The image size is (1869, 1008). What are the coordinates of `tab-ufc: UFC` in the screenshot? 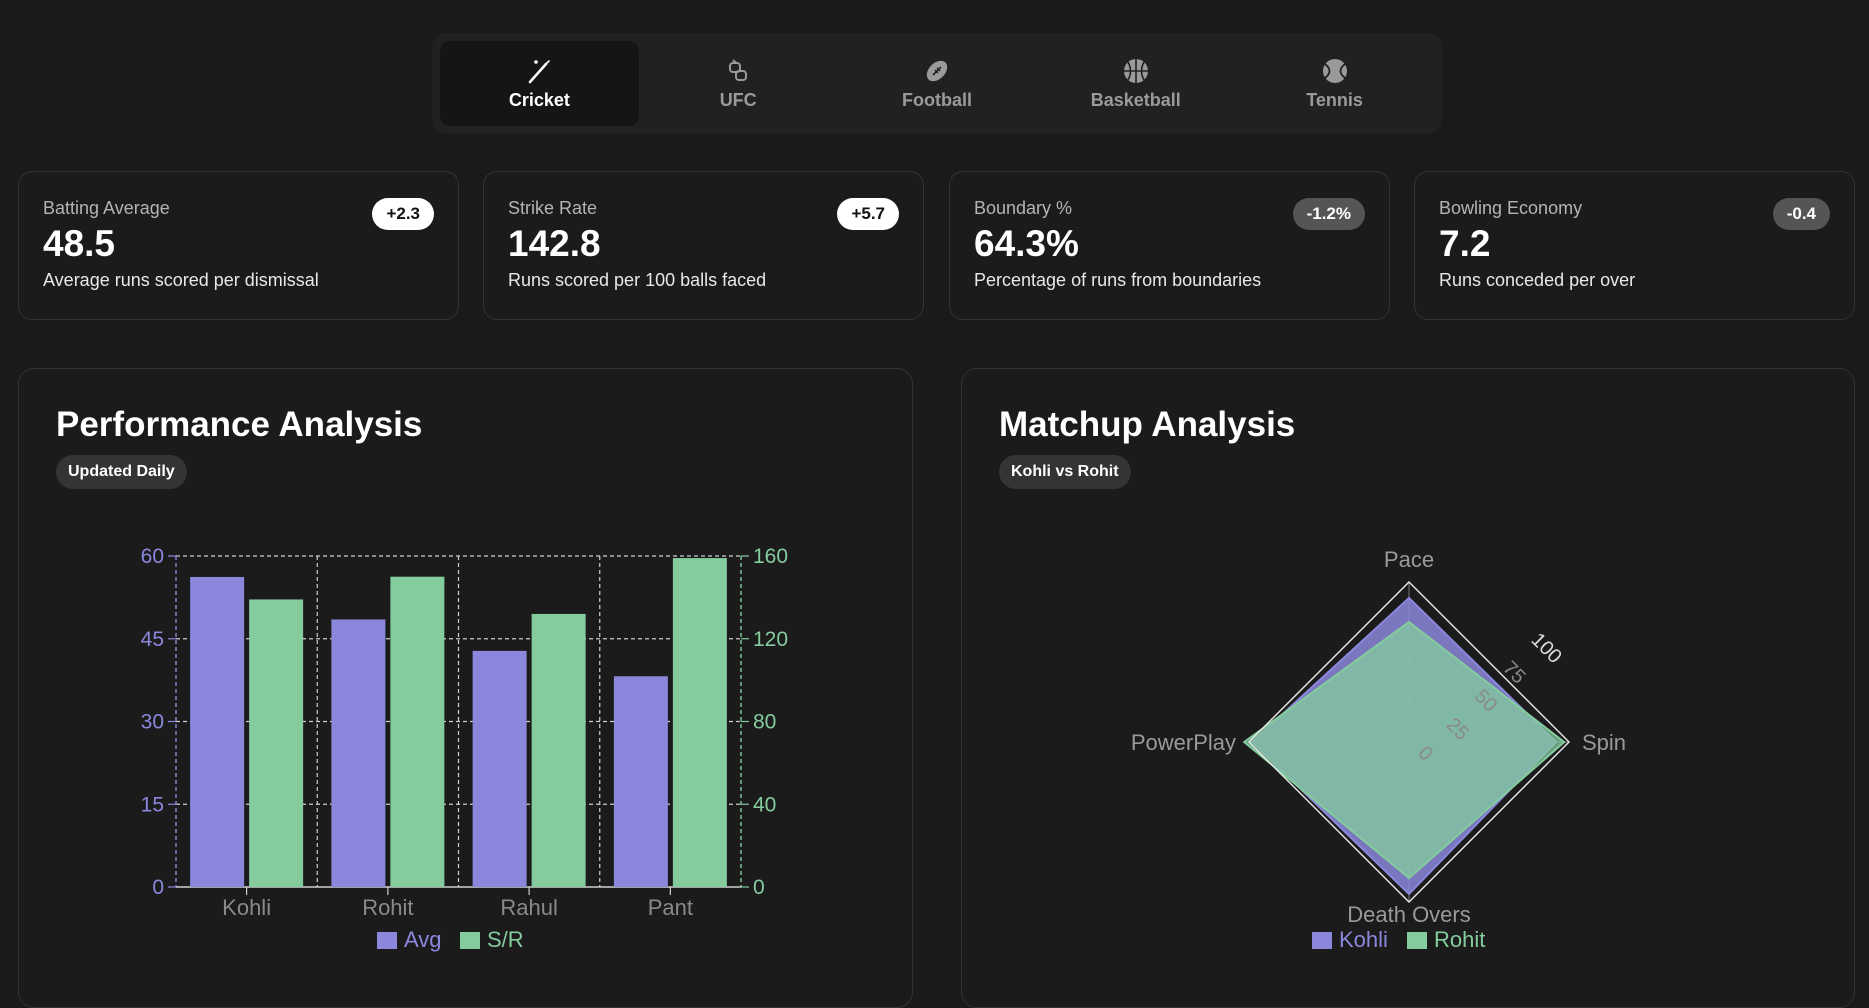 It's located at (738, 83).